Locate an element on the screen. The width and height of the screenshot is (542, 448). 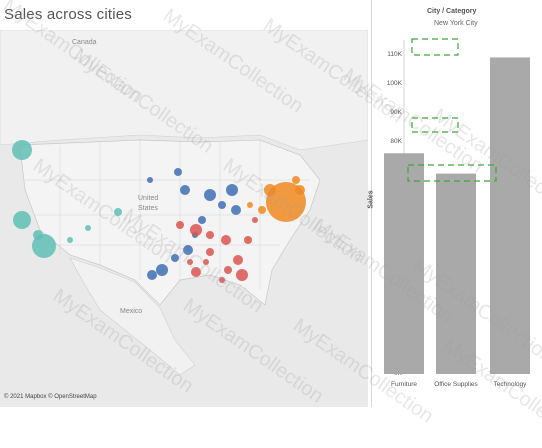
category-label: Furniture is located at coordinates (403, 384).